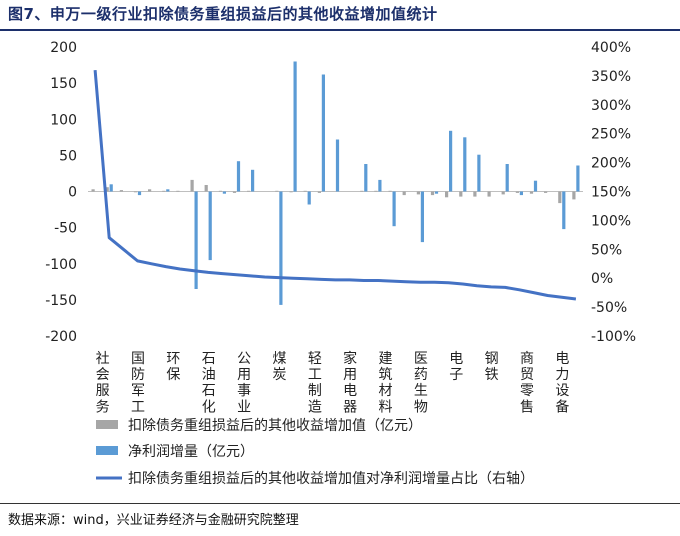 This screenshot has width=680, height=536. Describe the element at coordinates (72, 193) in the screenshot. I see `left-tick-label: 0` at that location.